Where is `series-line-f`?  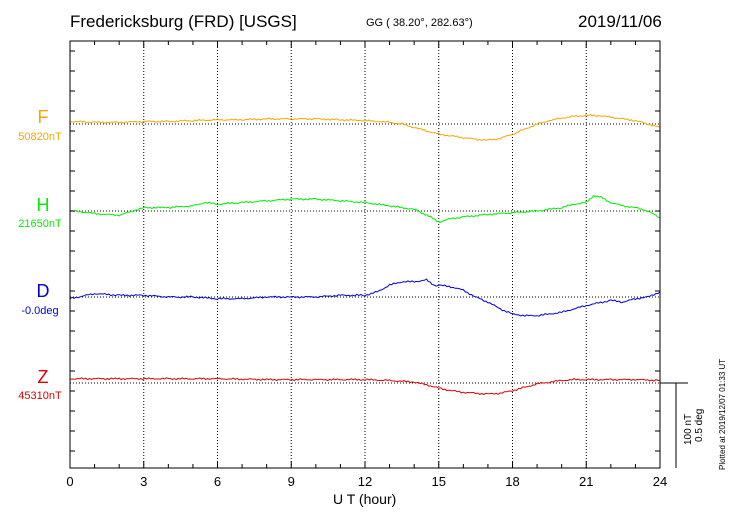 series-line-f is located at coordinates (365, 127).